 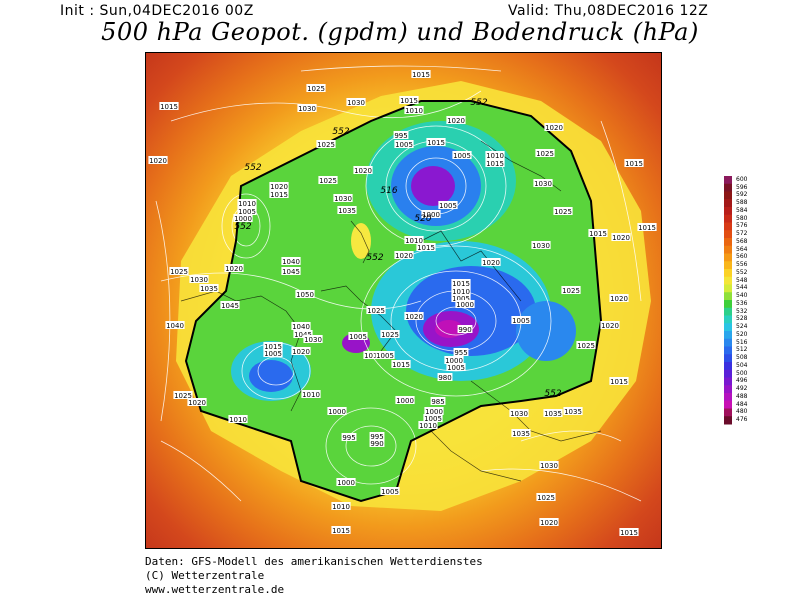 I want to click on height-label: 520, so click(x=422, y=219).